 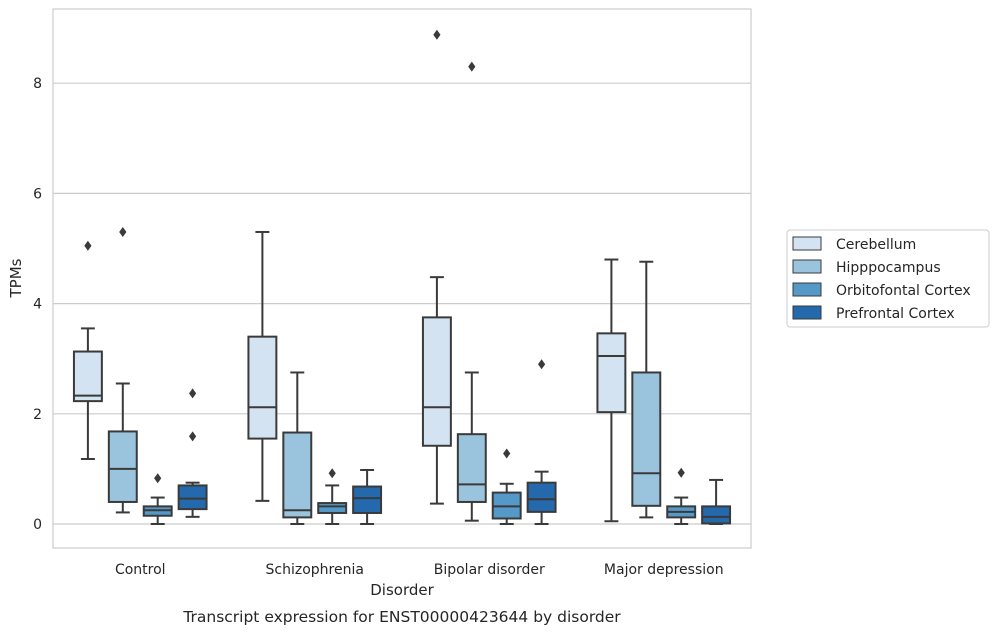 What do you see at coordinates (888, 268) in the screenshot?
I see `legend-label: Hipppocampus` at bounding box center [888, 268].